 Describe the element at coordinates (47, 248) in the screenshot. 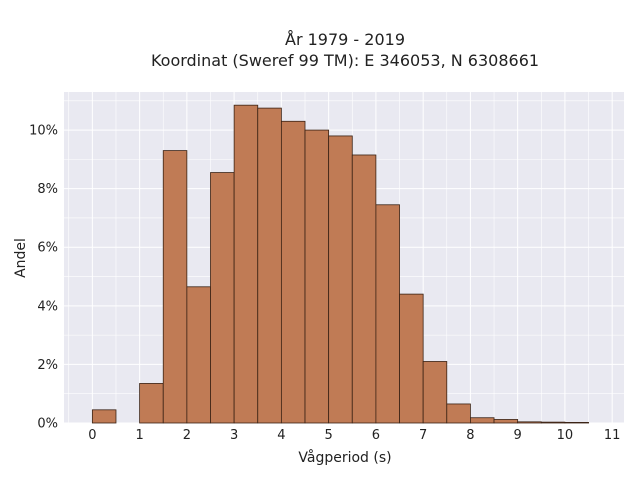

I see `y-tick-label: 6%` at that location.